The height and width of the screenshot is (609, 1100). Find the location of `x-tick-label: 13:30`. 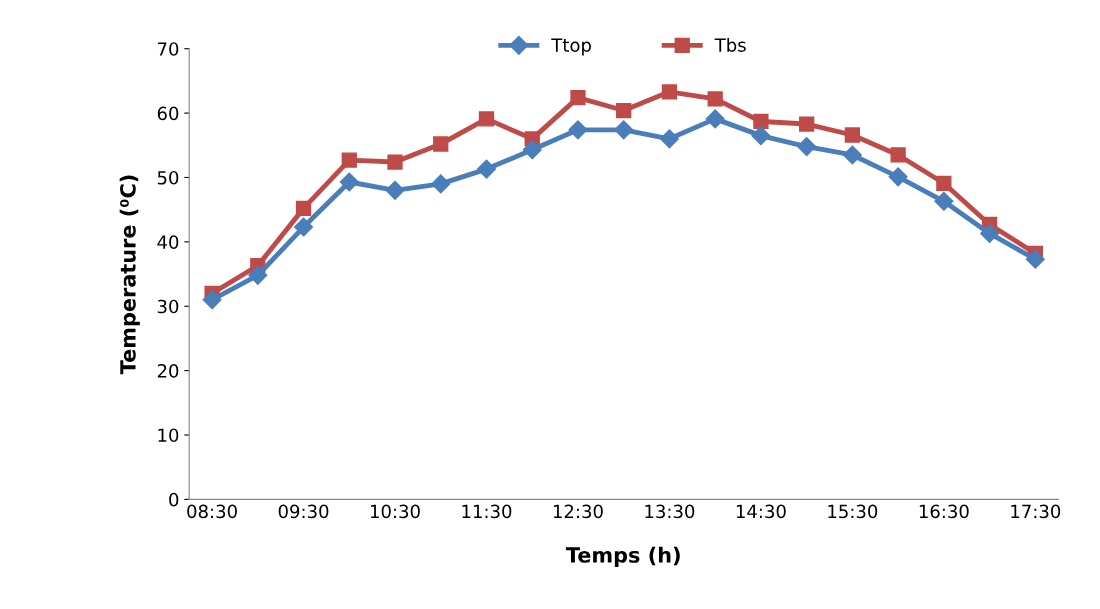

x-tick-label: 13:30 is located at coordinates (670, 511).